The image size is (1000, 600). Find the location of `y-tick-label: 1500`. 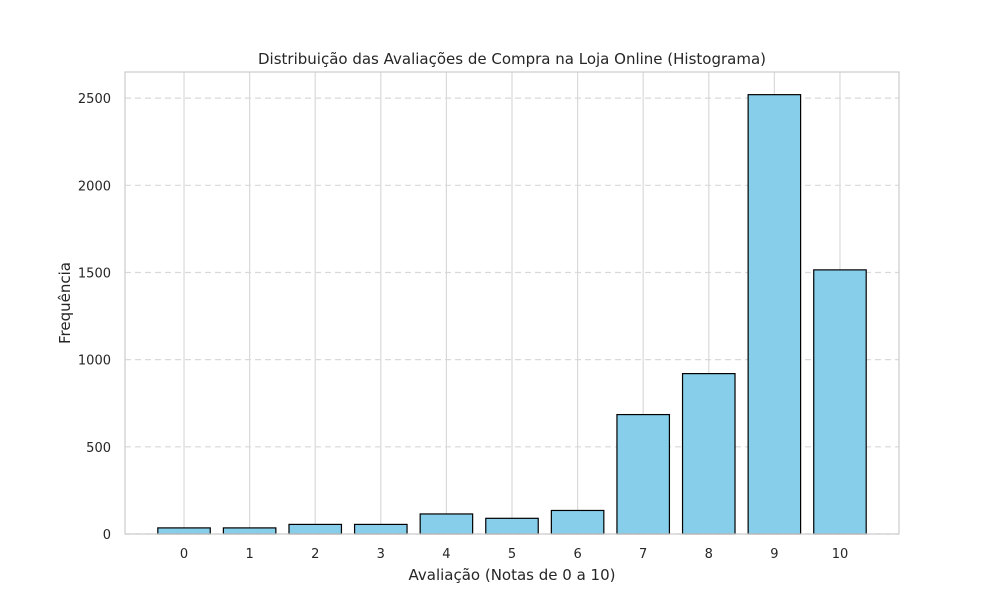

y-tick-label: 1500 is located at coordinates (94, 273).